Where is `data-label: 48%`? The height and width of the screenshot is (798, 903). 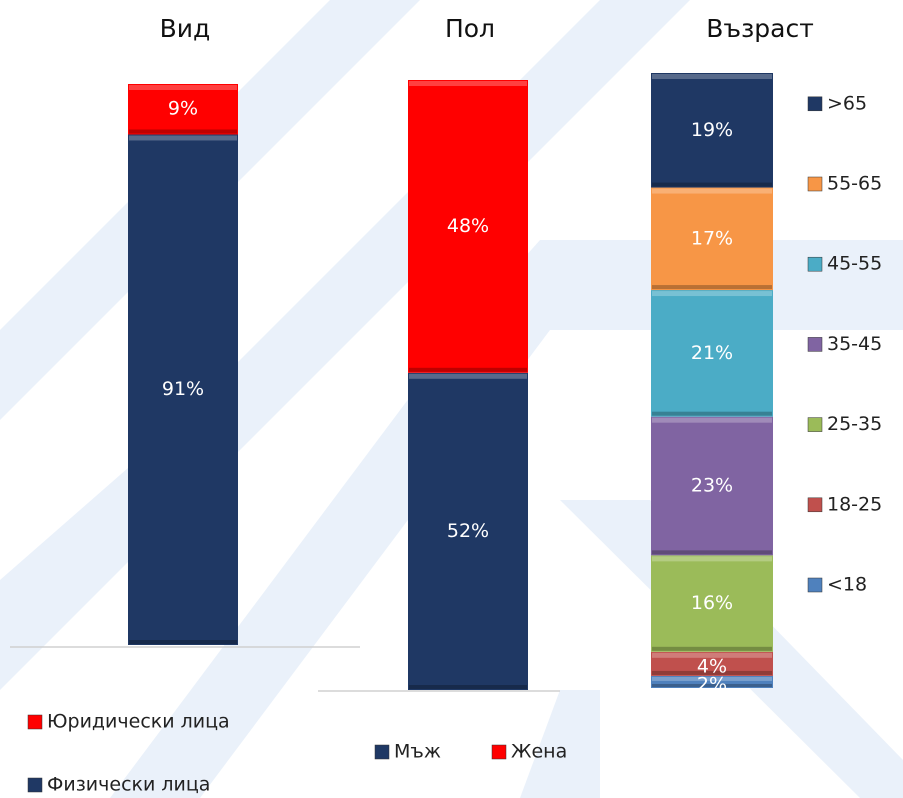 data-label: 48% is located at coordinates (468, 226).